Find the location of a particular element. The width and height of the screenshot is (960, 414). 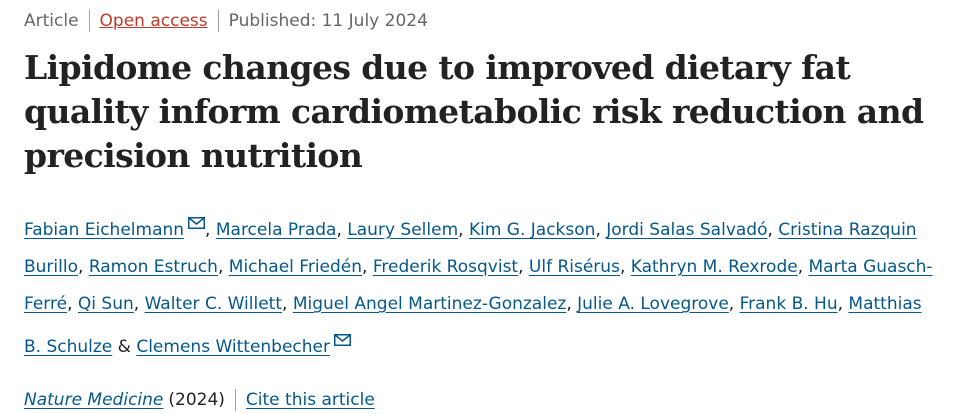

author-link: Matthias B. Schulze is located at coordinates (473, 325).